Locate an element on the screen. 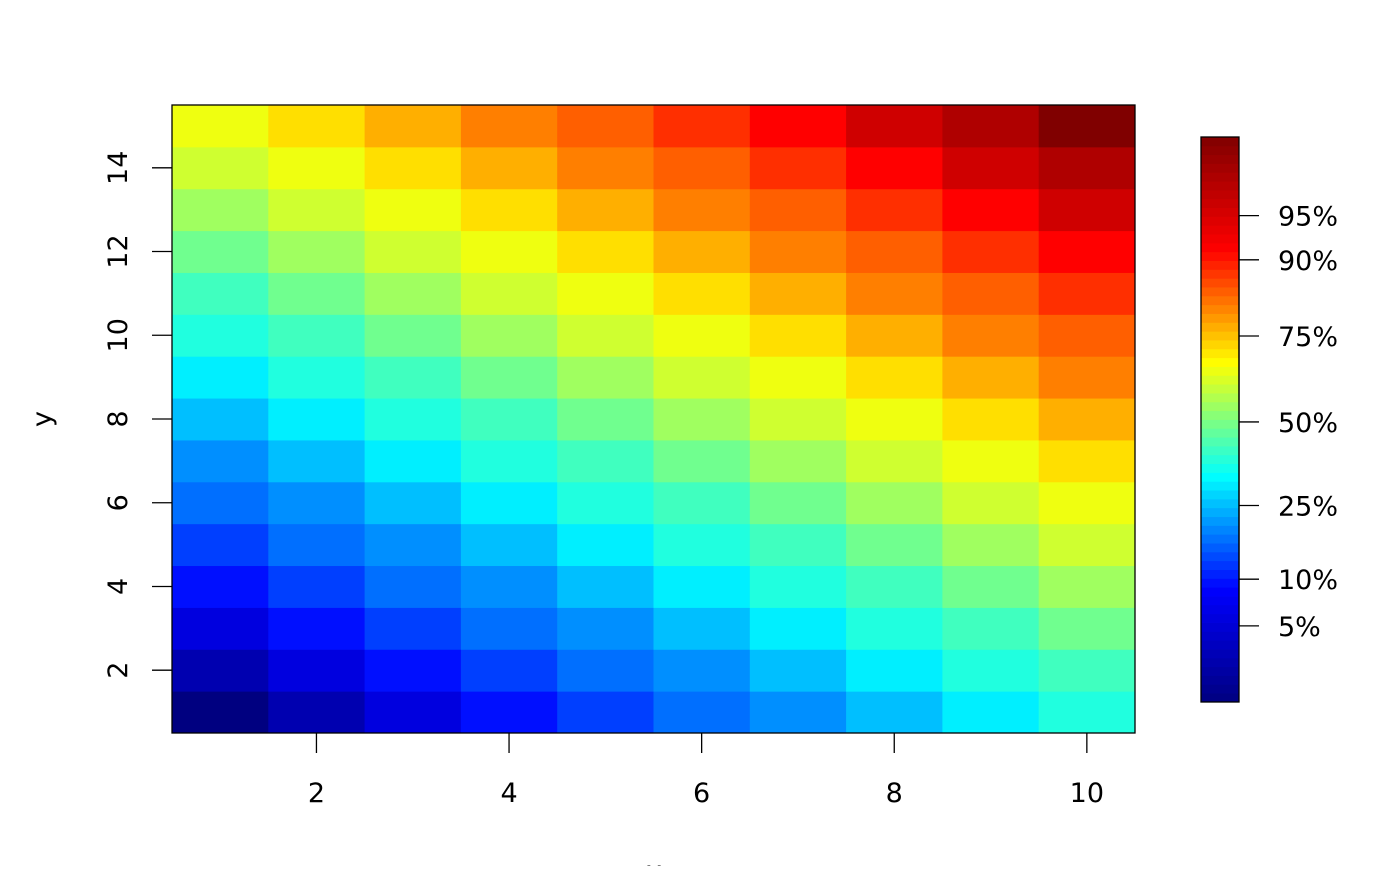  y-tick-label: 12 is located at coordinates (118, 251).